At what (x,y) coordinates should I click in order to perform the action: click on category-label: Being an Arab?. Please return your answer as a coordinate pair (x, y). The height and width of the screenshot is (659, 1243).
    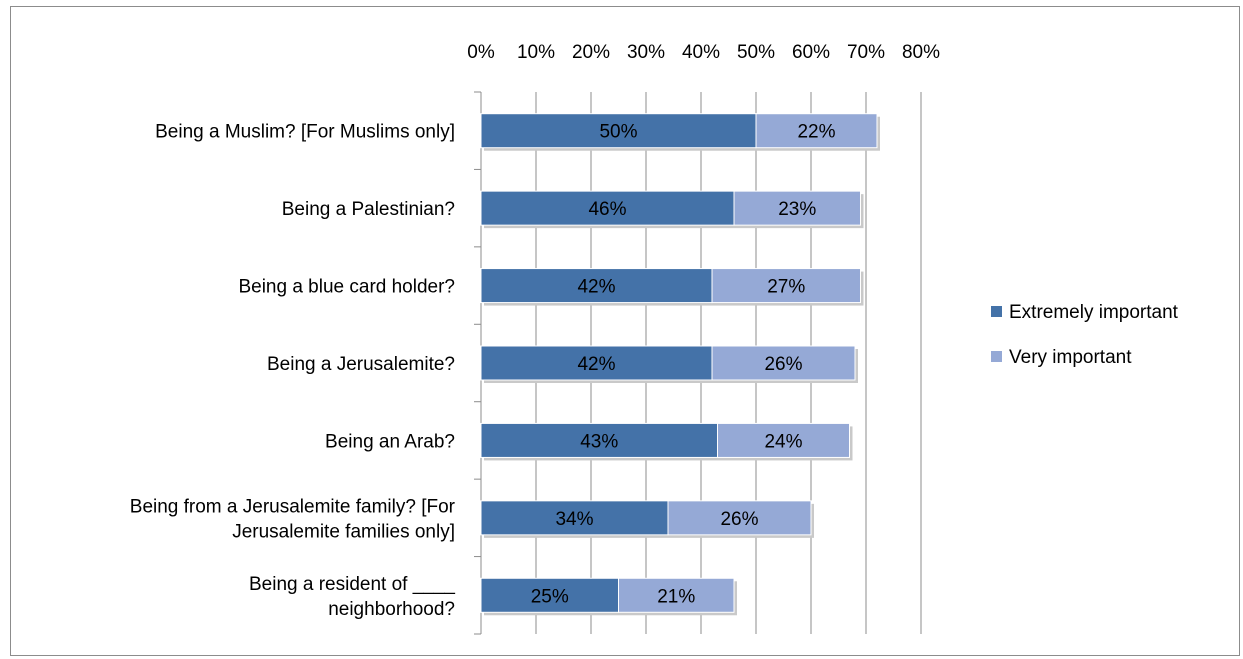
    Looking at the image, I should click on (390, 441).